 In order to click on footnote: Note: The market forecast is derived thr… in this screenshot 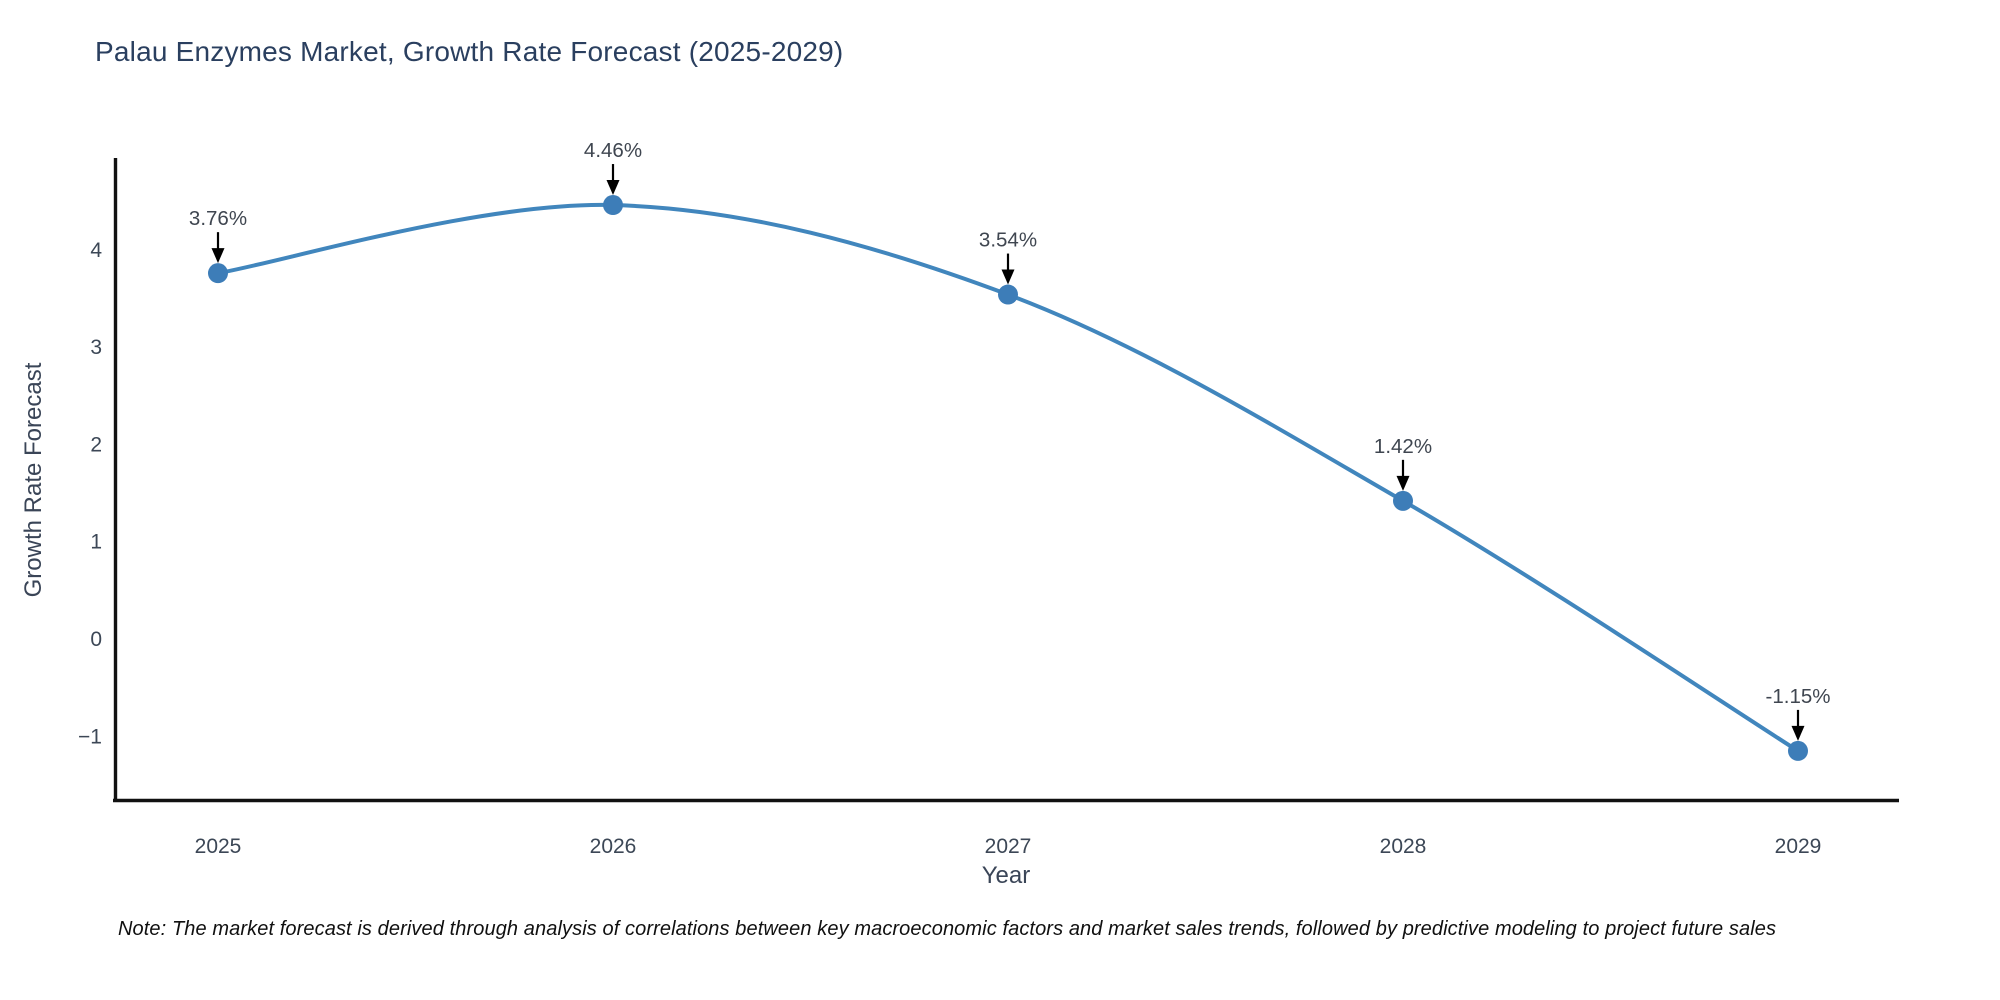, I will do `click(947, 929)`.